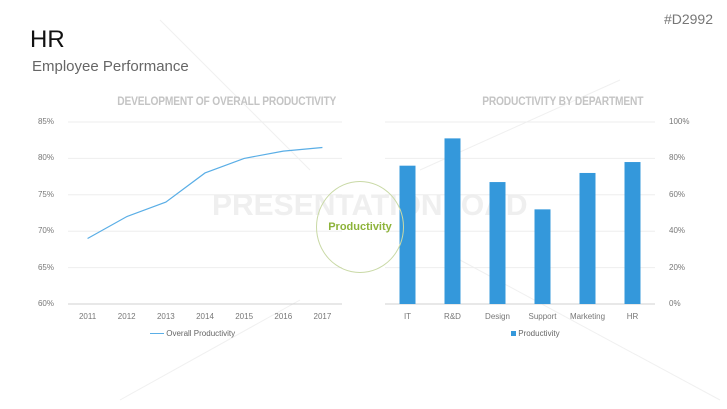 This screenshot has width=727, height=409. What do you see at coordinates (45, 194) in the screenshot?
I see `y-tick-label: 75%` at bounding box center [45, 194].